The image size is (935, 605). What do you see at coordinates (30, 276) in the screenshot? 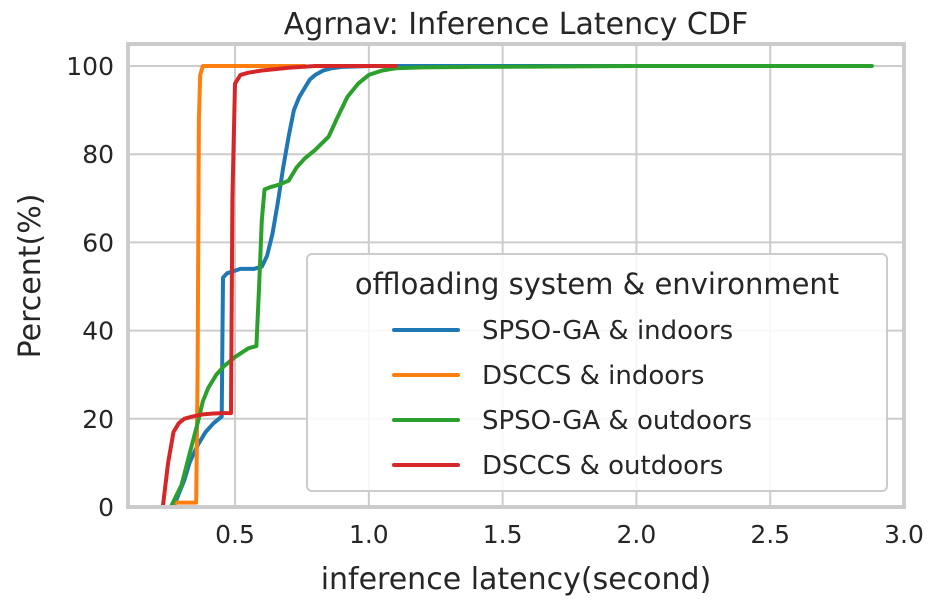
I see `y-axis-label: Percent(%)` at bounding box center [30, 276].